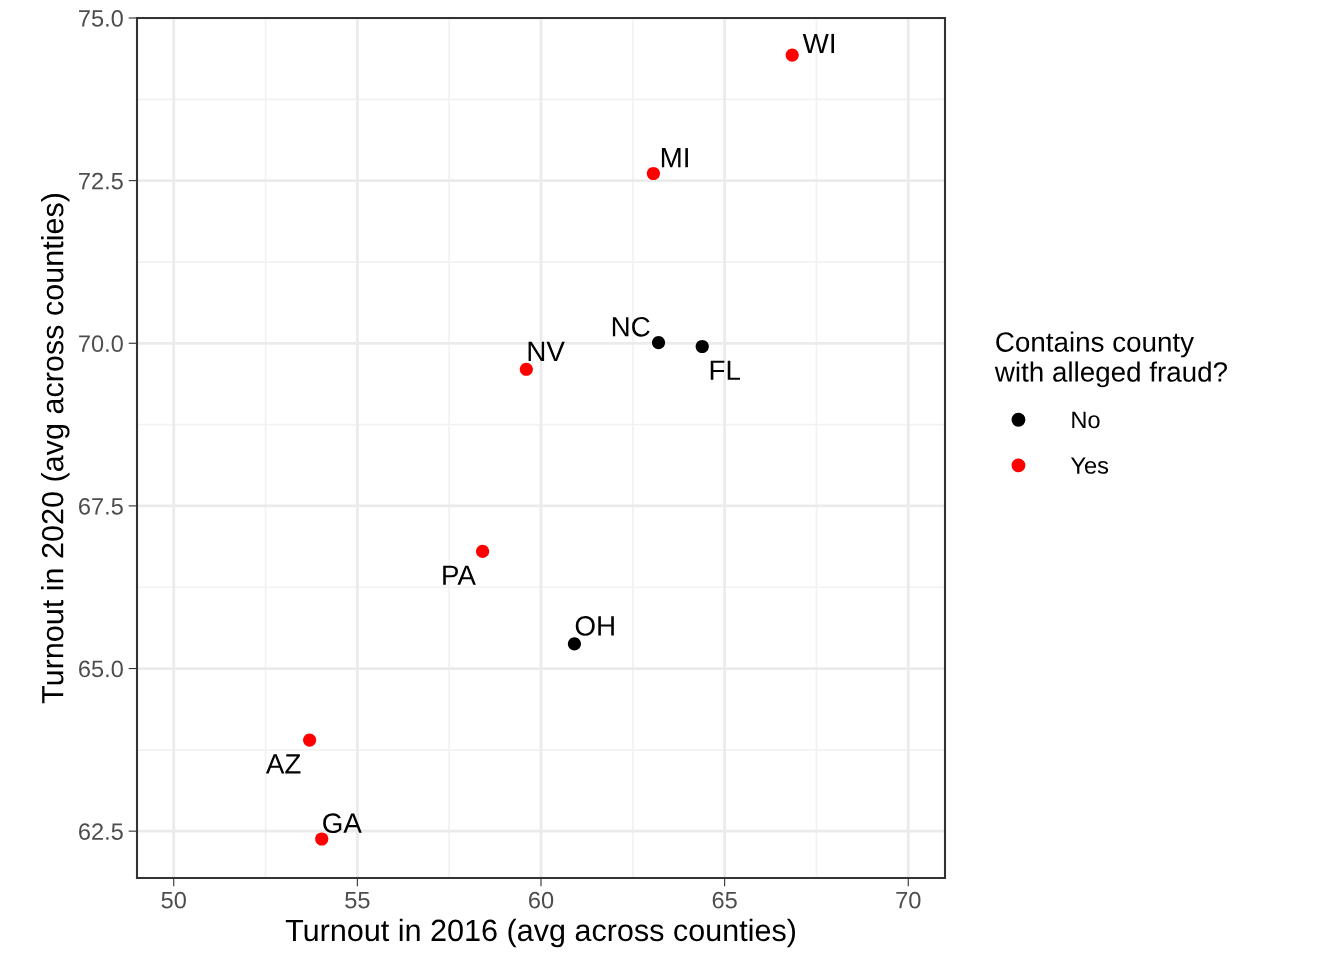 Image resolution: width=1338 pixels, height=973 pixels. I want to click on x-tick-label: 70, so click(908, 900).